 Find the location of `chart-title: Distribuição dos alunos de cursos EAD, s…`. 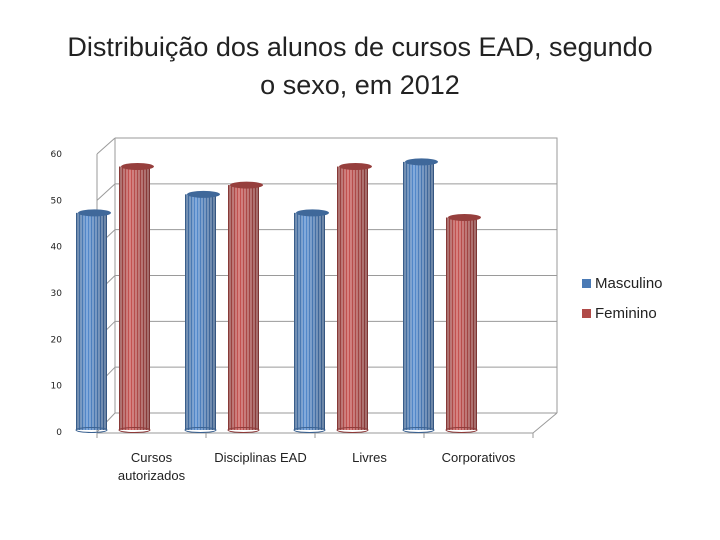

chart-title: Distribuição dos alunos de cursos EAD, s… is located at coordinates (360, 66).